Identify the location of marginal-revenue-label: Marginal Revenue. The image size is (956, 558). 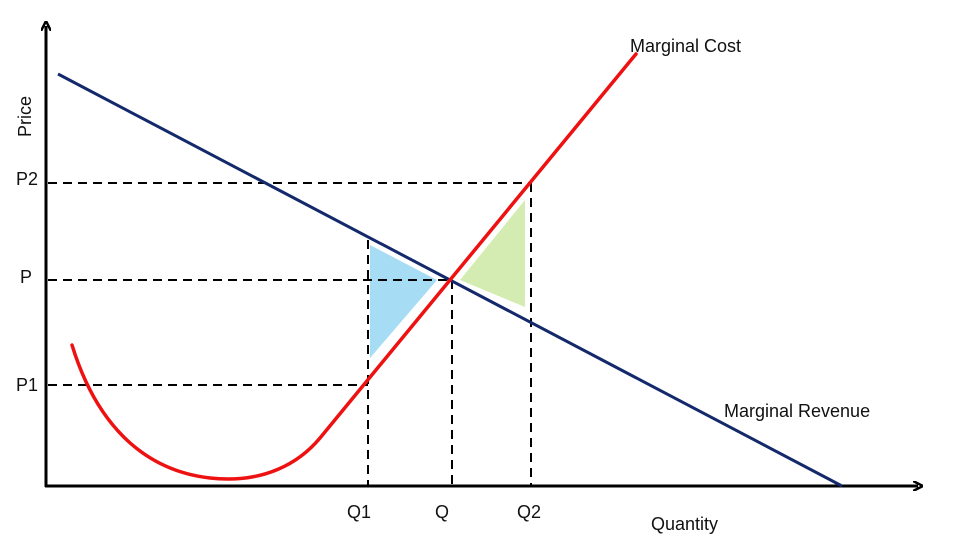
(797, 411).